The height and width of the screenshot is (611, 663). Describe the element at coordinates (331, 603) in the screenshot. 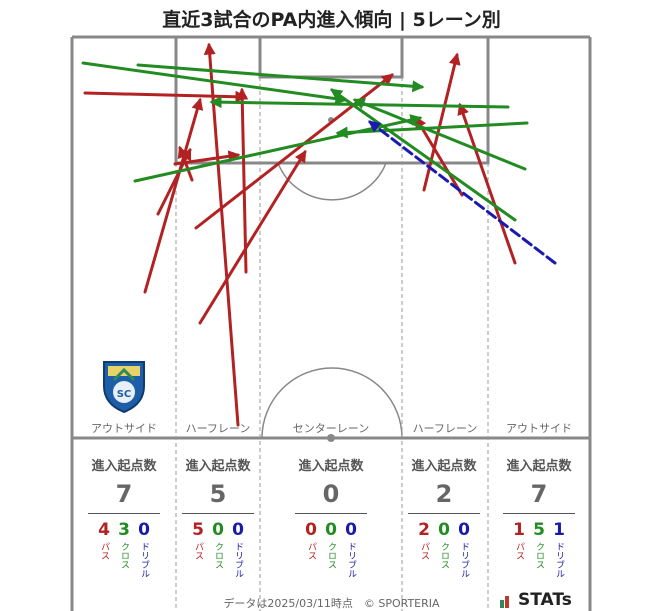

I see `footer-note: データは2025/03/11時点 © SPORTERIA` at that location.